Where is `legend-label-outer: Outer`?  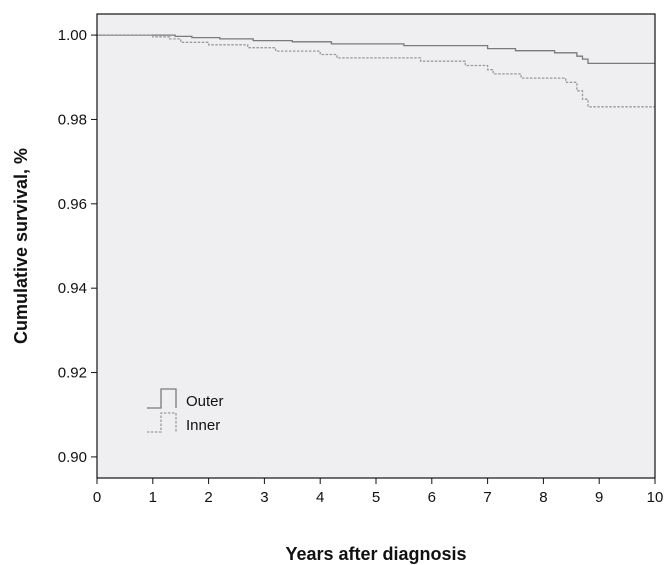 legend-label-outer: Outer is located at coordinates (205, 401).